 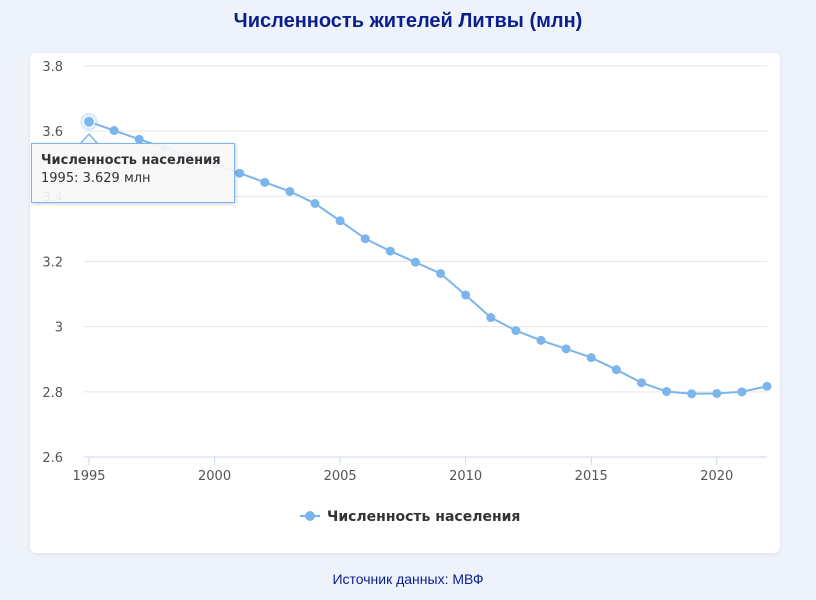 I want to click on y-tick-label: 3.6, so click(x=52, y=132).